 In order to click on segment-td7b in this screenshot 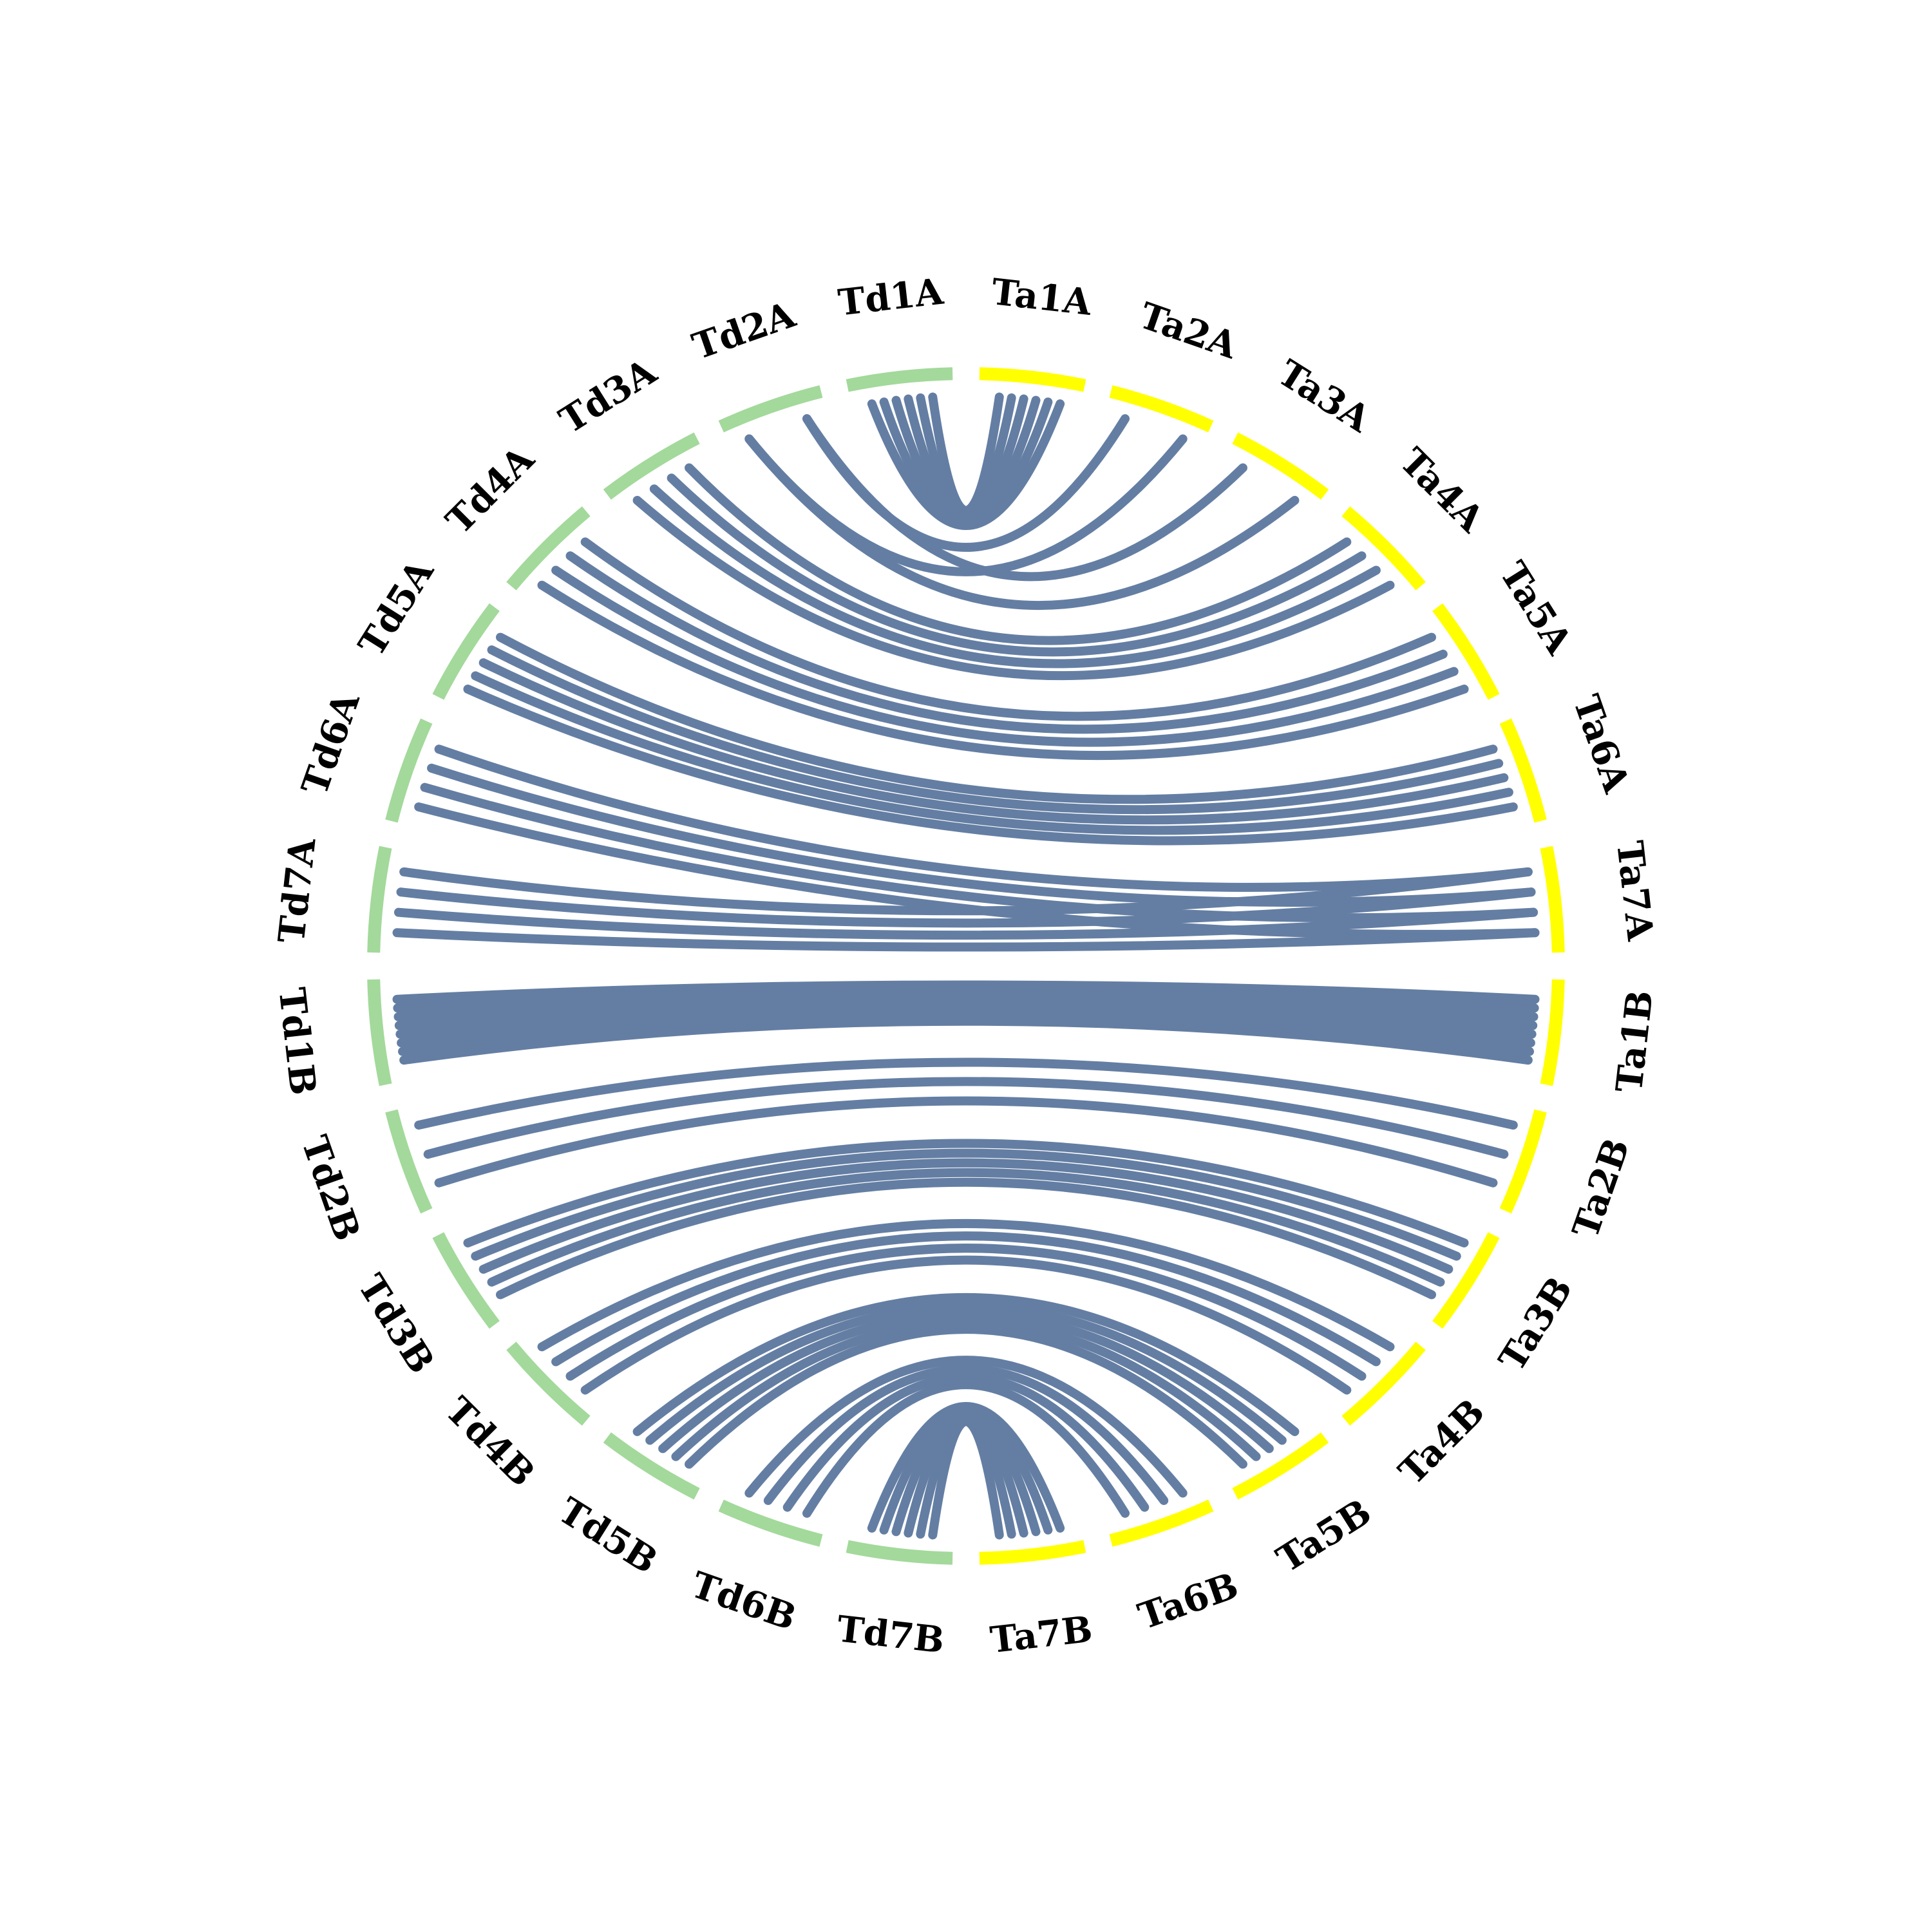, I will do `click(900, 1552)`.